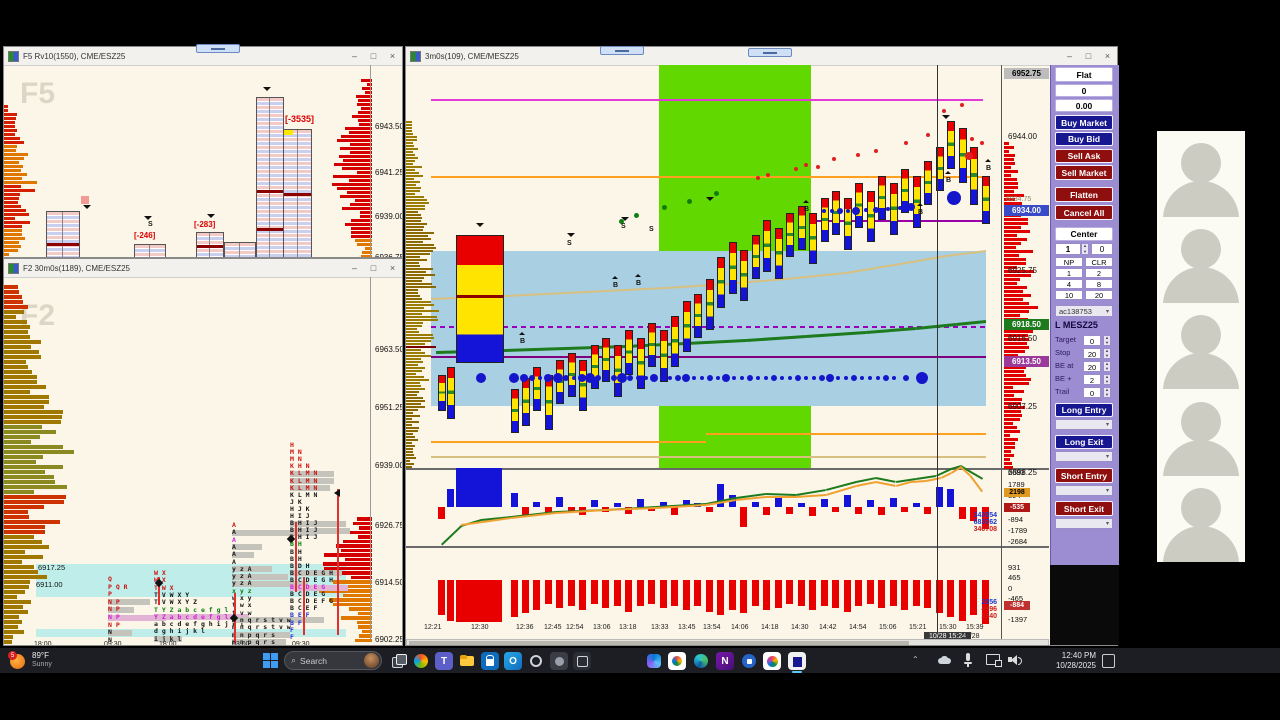 The width and height of the screenshot is (1280, 720). I want to click on onedrive-icon, so click(945, 660).